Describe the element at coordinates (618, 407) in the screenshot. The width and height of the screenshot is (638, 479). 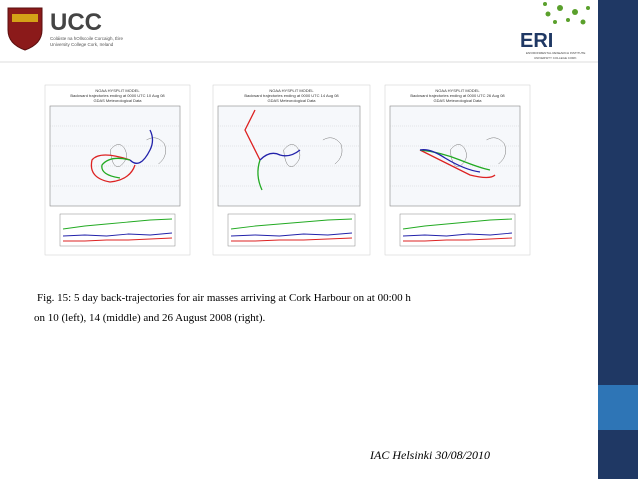
I see `side-bar-accent` at that location.